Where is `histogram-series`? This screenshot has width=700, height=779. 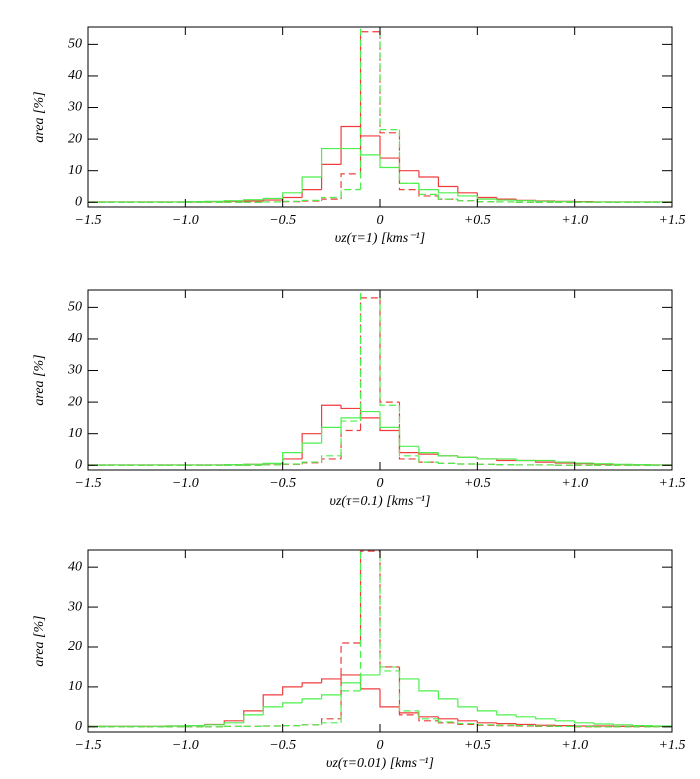 histogram-series is located at coordinates (380, 701).